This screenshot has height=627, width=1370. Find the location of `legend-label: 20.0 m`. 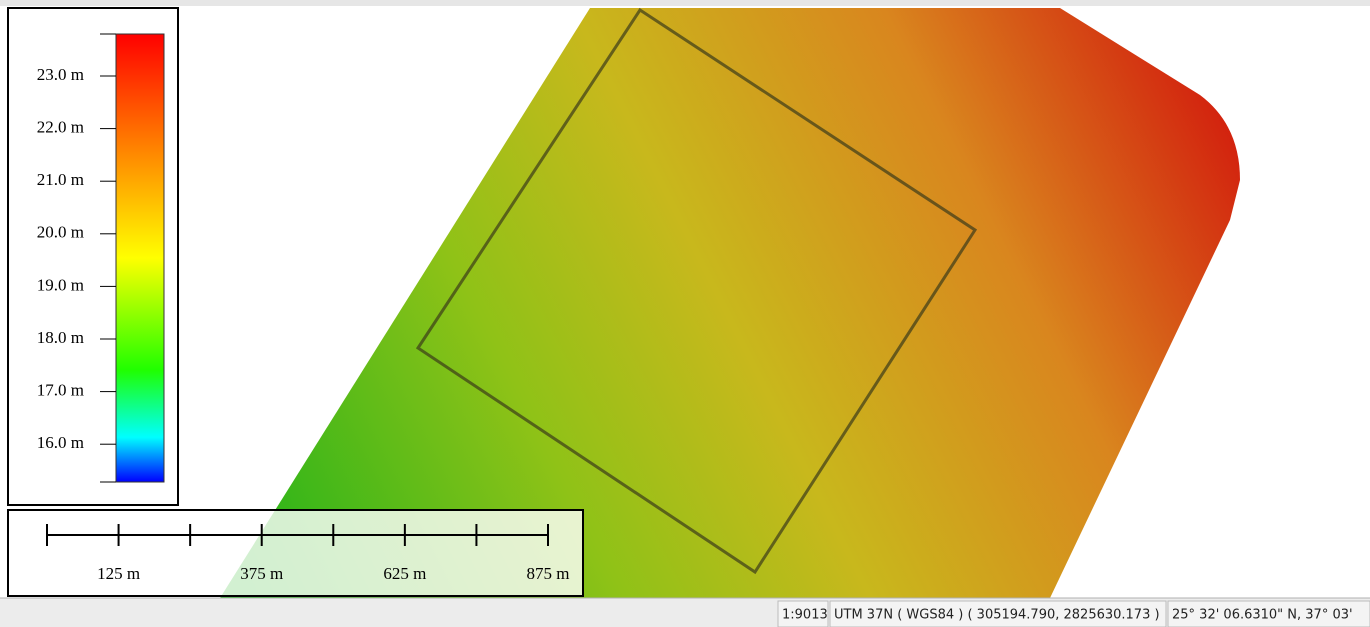

legend-label: 20.0 m is located at coordinates (60, 232).